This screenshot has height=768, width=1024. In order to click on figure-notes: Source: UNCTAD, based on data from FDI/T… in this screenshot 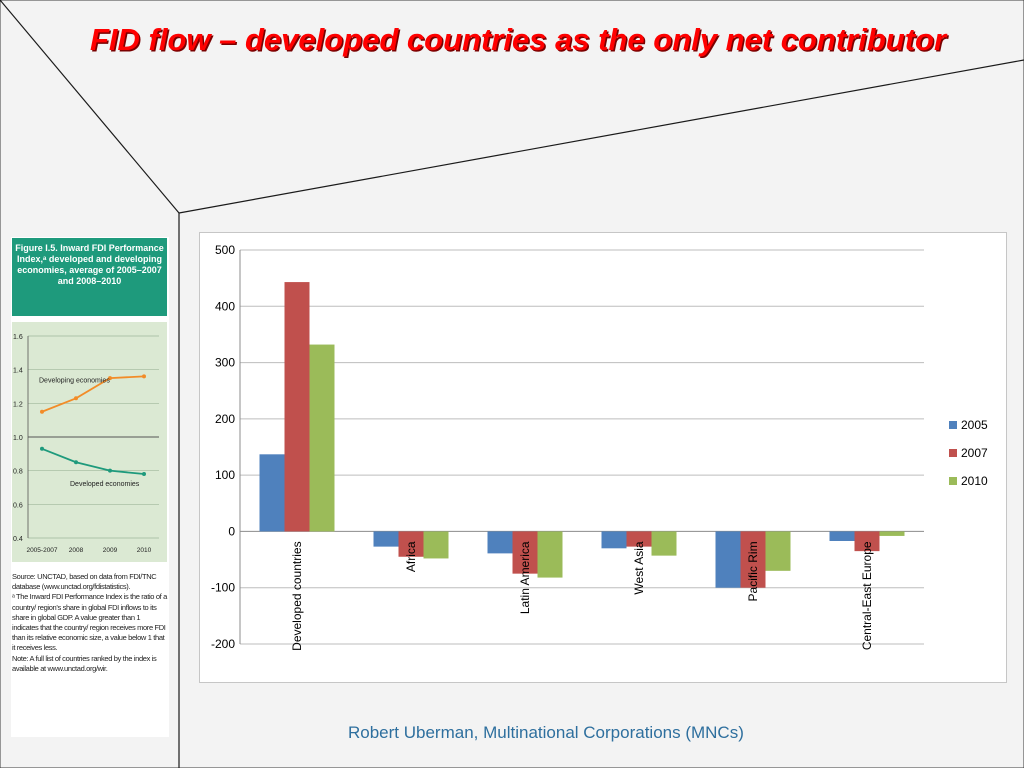, I will do `click(89, 623)`.